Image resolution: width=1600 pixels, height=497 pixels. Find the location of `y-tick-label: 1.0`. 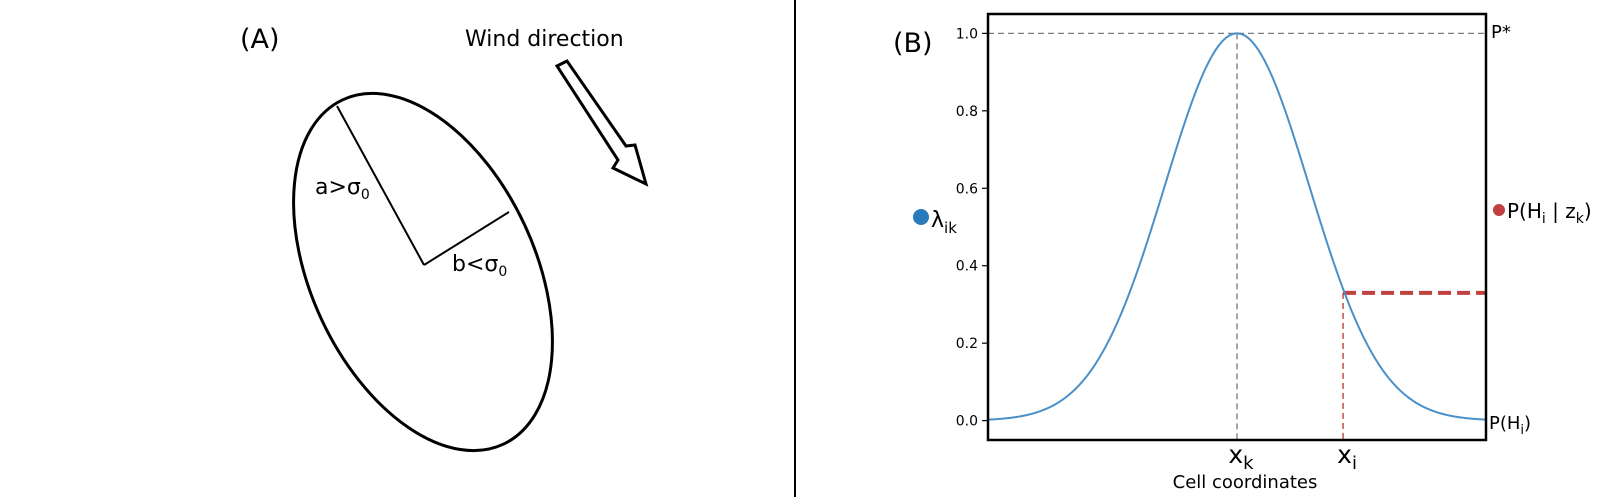

y-tick-label: 1.0 is located at coordinates (967, 34).